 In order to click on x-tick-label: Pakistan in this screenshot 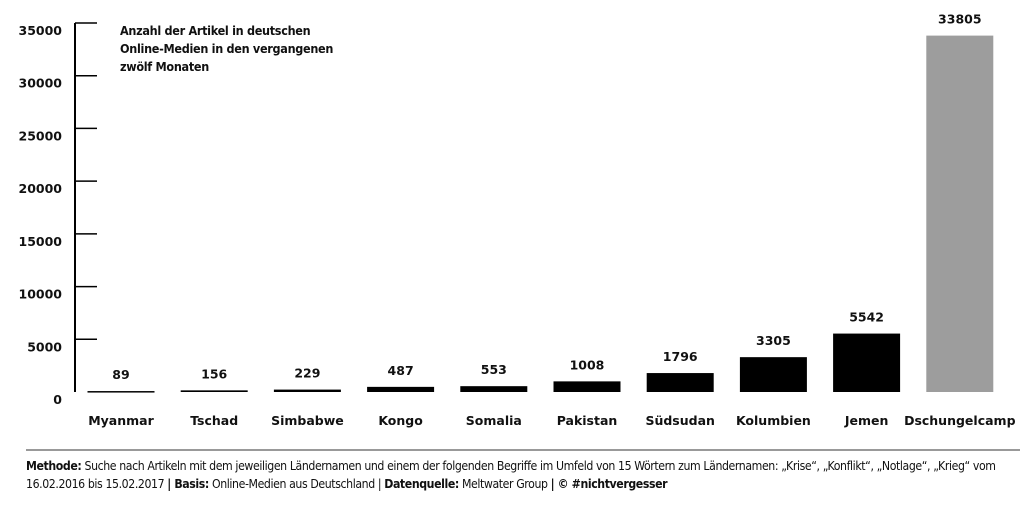, I will do `click(587, 420)`.